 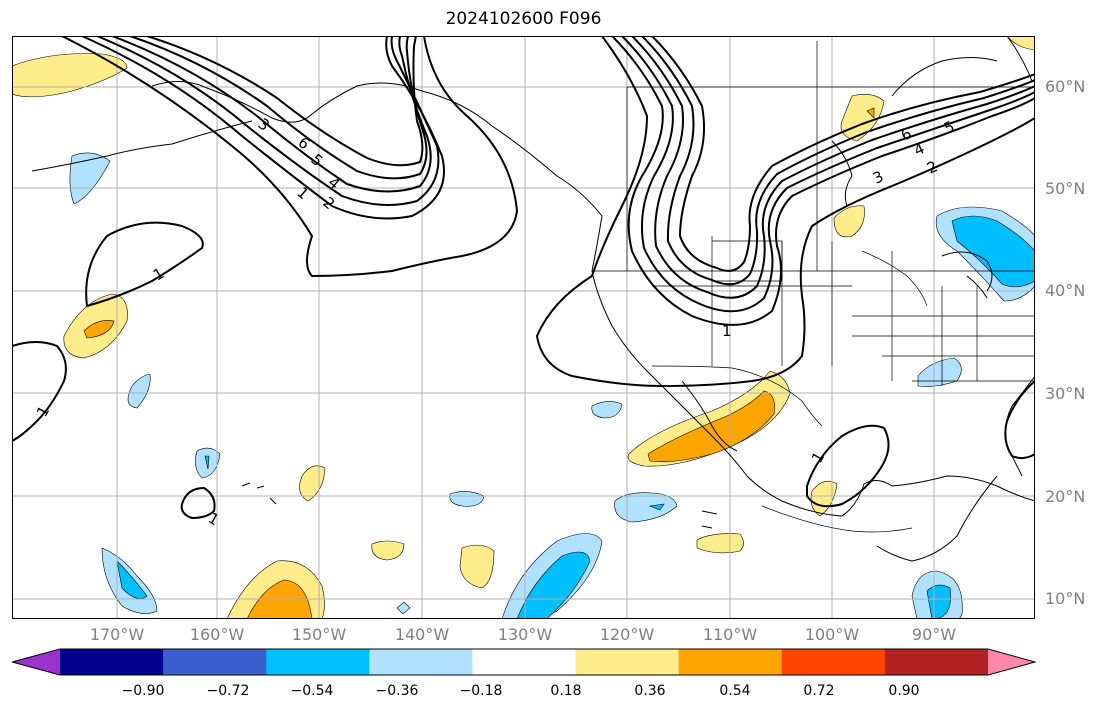 What do you see at coordinates (217, 634) in the screenshot?
I see `lon-label: 160°W` at bounding box center [217, 634].